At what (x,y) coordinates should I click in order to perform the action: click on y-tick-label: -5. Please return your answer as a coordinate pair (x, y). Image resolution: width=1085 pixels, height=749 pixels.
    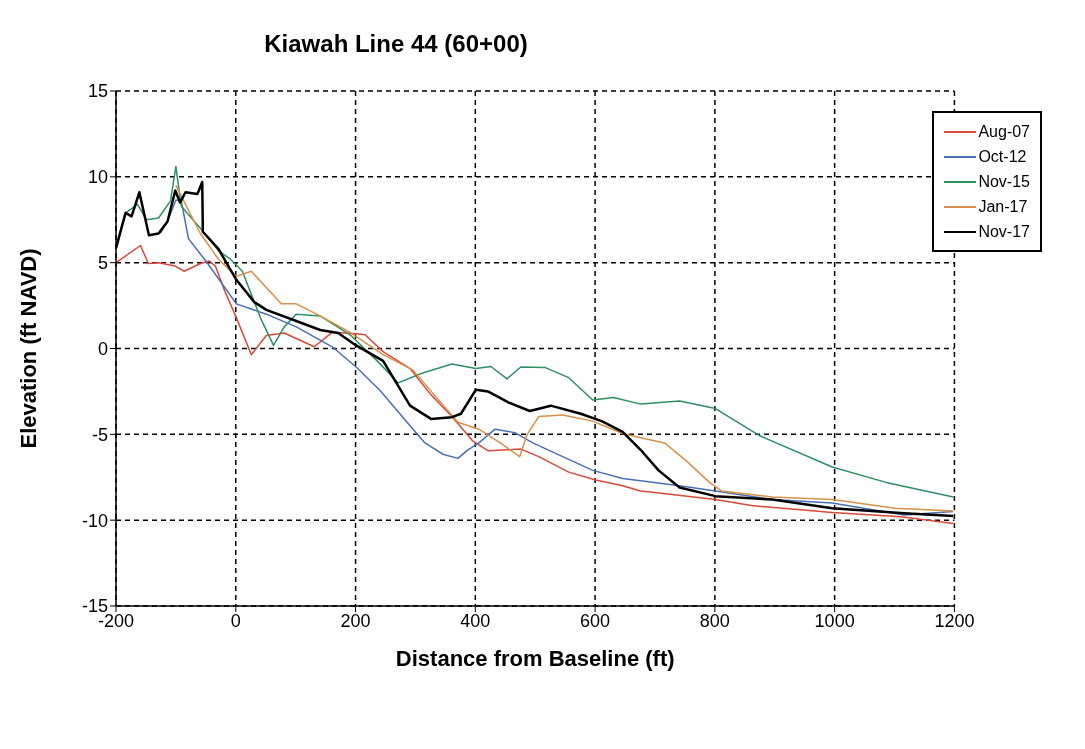
    Looking at the image, I should click on (99, 434).